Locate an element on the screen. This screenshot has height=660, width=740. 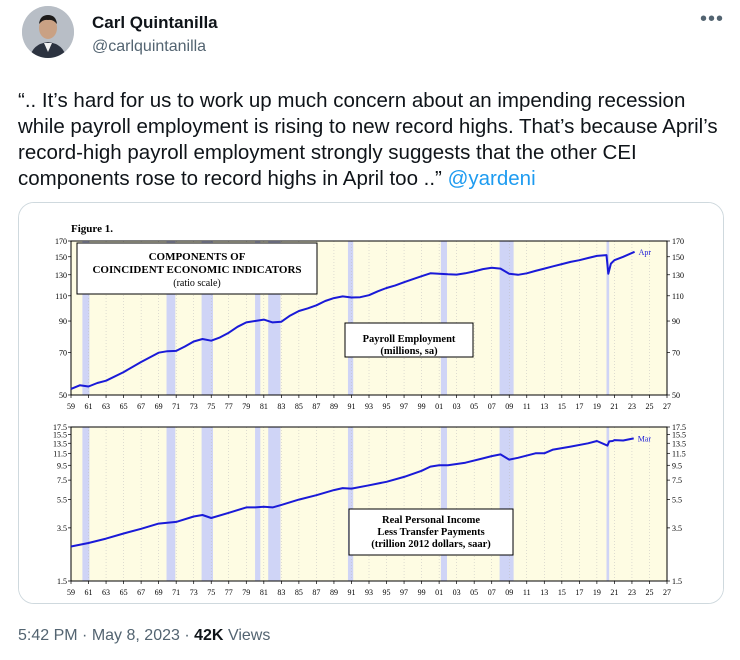
y-tick-label-left: 170 is located at coordinates (61, 241).